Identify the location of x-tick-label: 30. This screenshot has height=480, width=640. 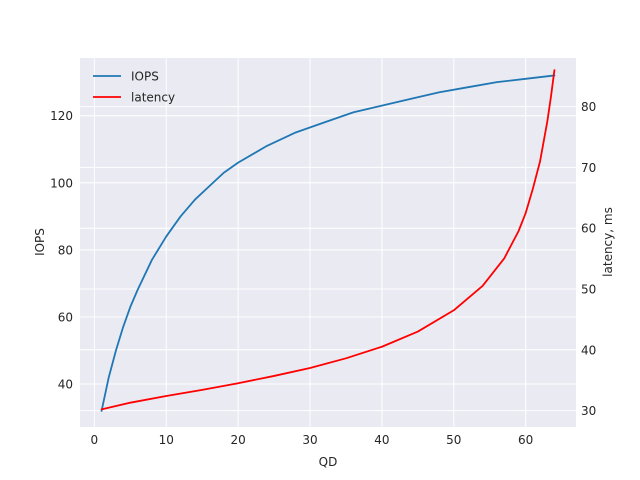
(309, 440).